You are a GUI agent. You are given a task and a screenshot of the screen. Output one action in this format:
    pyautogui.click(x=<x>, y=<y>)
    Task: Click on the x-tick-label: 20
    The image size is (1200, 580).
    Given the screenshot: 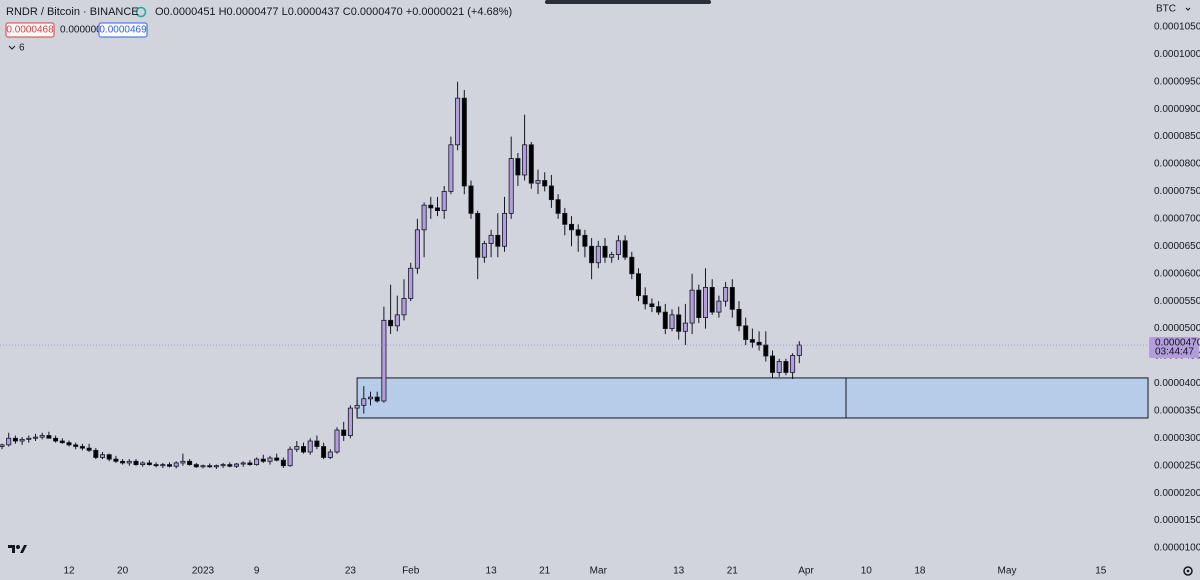 What is the action you would take?
    pyautogui.click(x=123, y=571)
    